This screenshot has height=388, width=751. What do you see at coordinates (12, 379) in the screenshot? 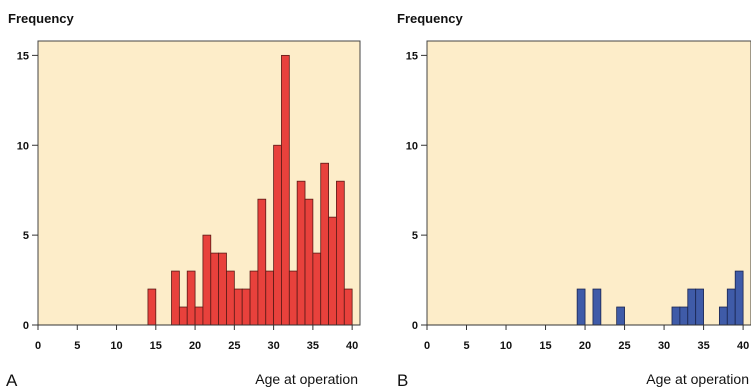
I see `panel-letter: A` at bounding box center [12, 379].